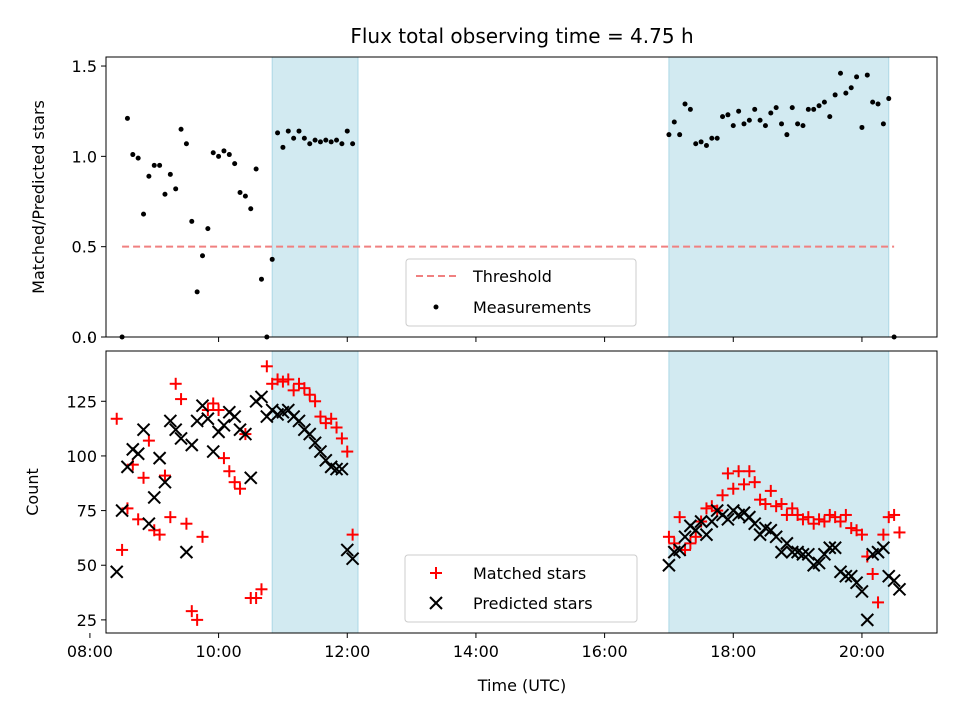 Image resolution: width=960 pixels, height=720 pixels. I want to click on xtick-label-1: 10:00, so click(219, 651).